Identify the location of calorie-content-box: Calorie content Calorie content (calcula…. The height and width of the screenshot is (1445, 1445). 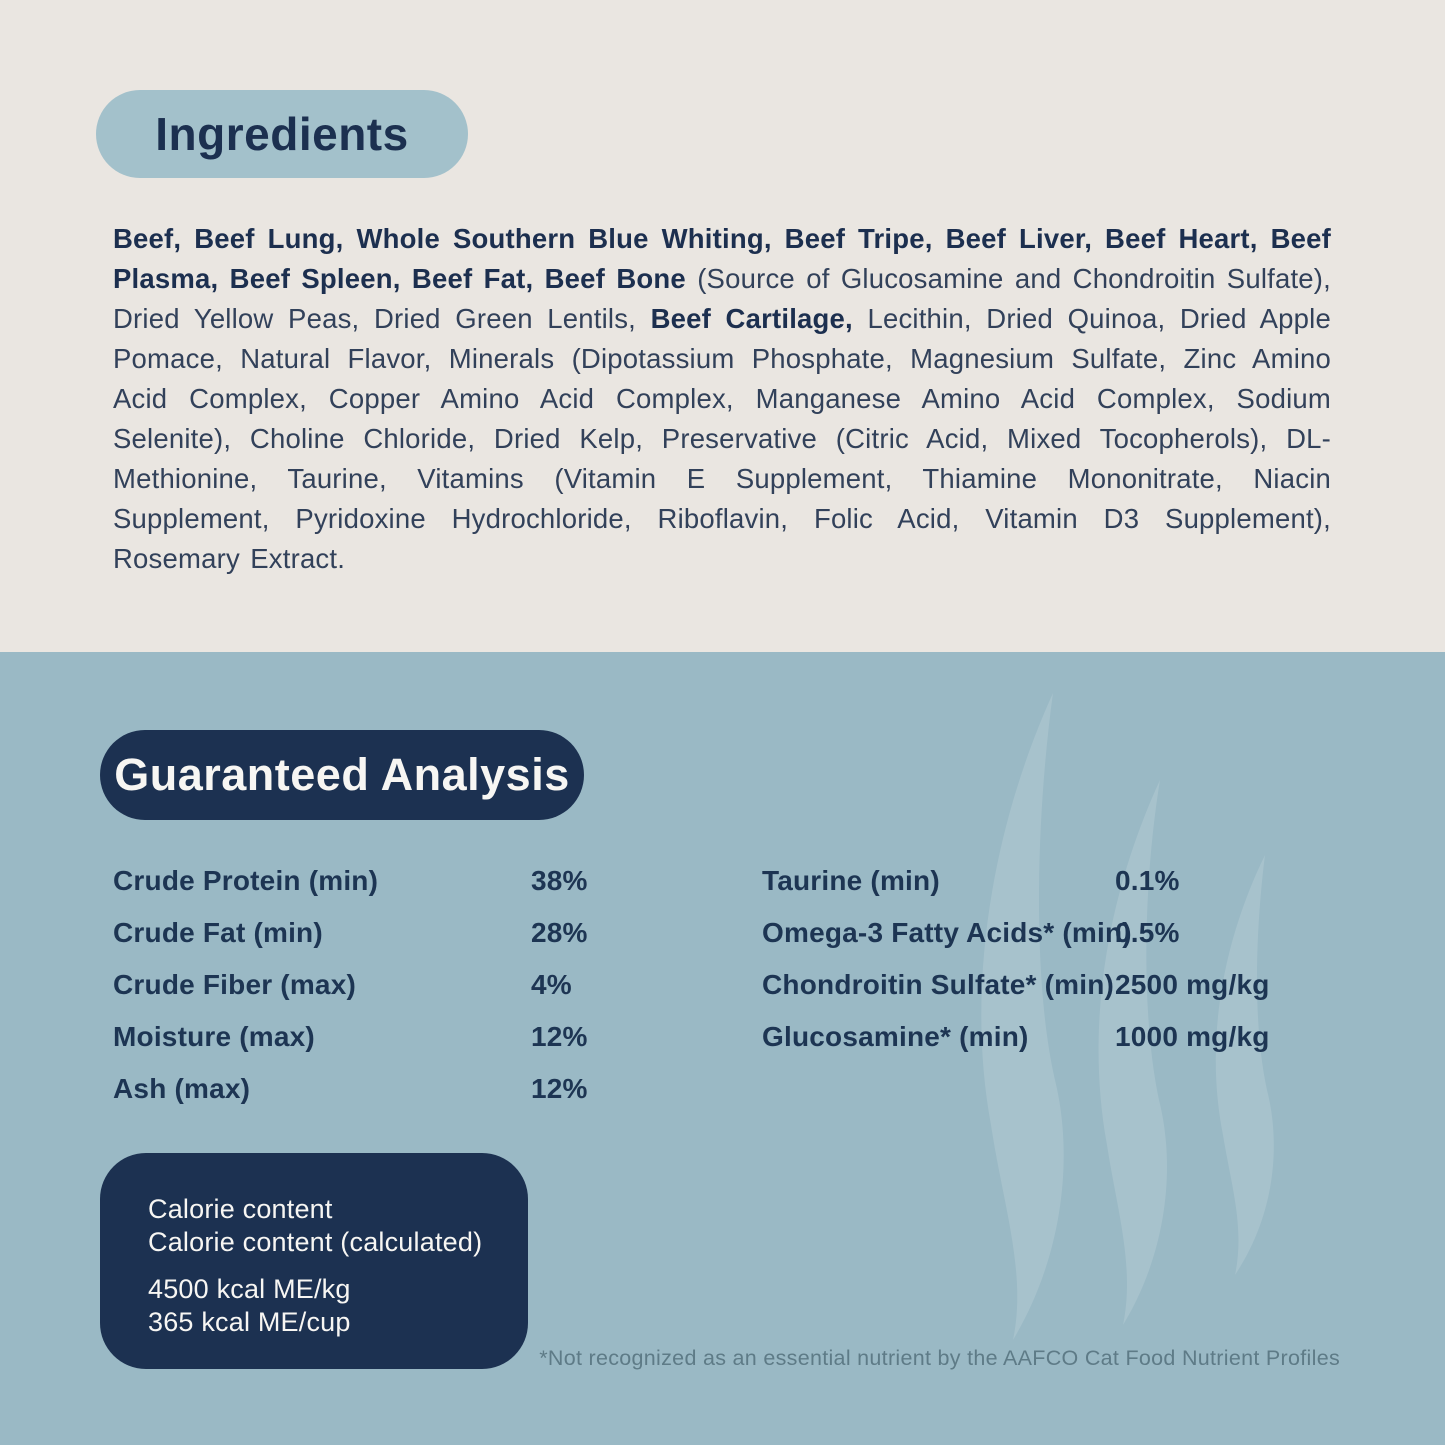
(314, 1261).